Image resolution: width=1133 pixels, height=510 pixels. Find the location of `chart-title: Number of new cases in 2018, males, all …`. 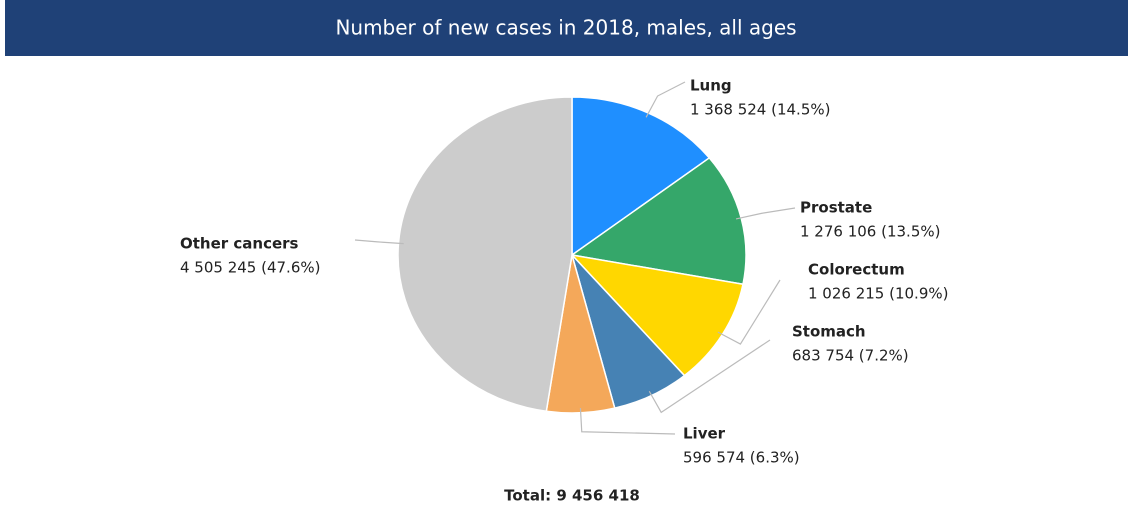

chart-title: Number of new cases in 2018, males, all … is located at coordinates (565, 28).